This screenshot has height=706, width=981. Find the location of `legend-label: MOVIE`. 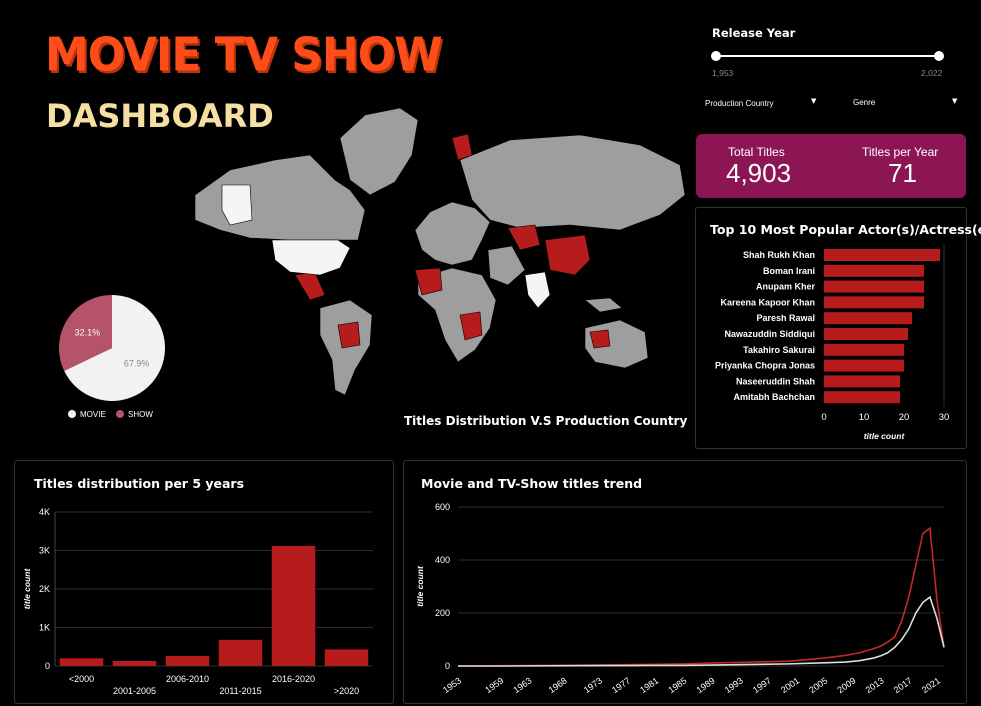

legend-label: MOVIE is located at coordinates (93, 414).